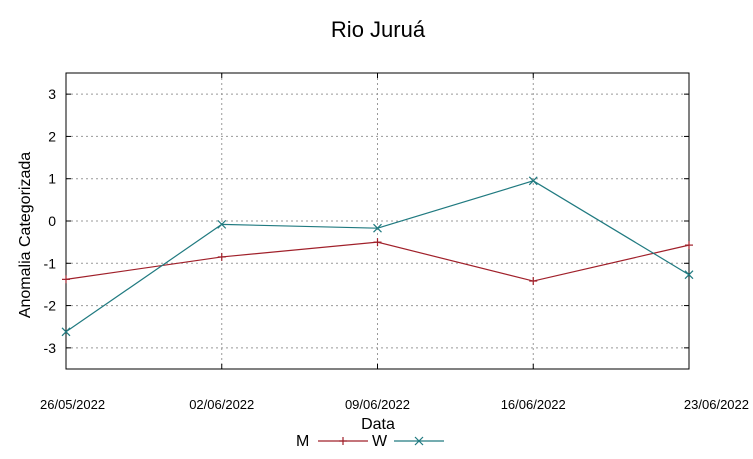  What do you see at coordinates (25, 235) in the screenshot?
I see `y-axis-label: Anomalia Categorizada` at bounding box center [25, 235].